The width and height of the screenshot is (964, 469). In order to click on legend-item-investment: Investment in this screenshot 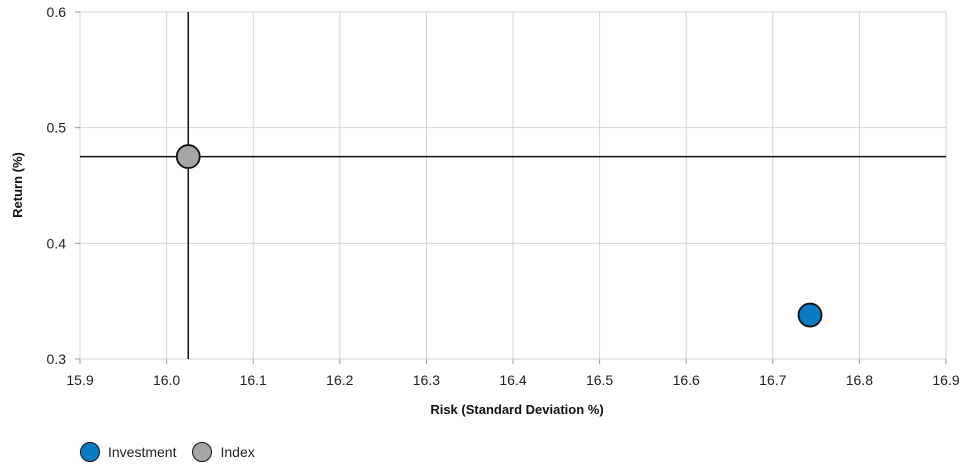, I will do `click(128, 452)`.